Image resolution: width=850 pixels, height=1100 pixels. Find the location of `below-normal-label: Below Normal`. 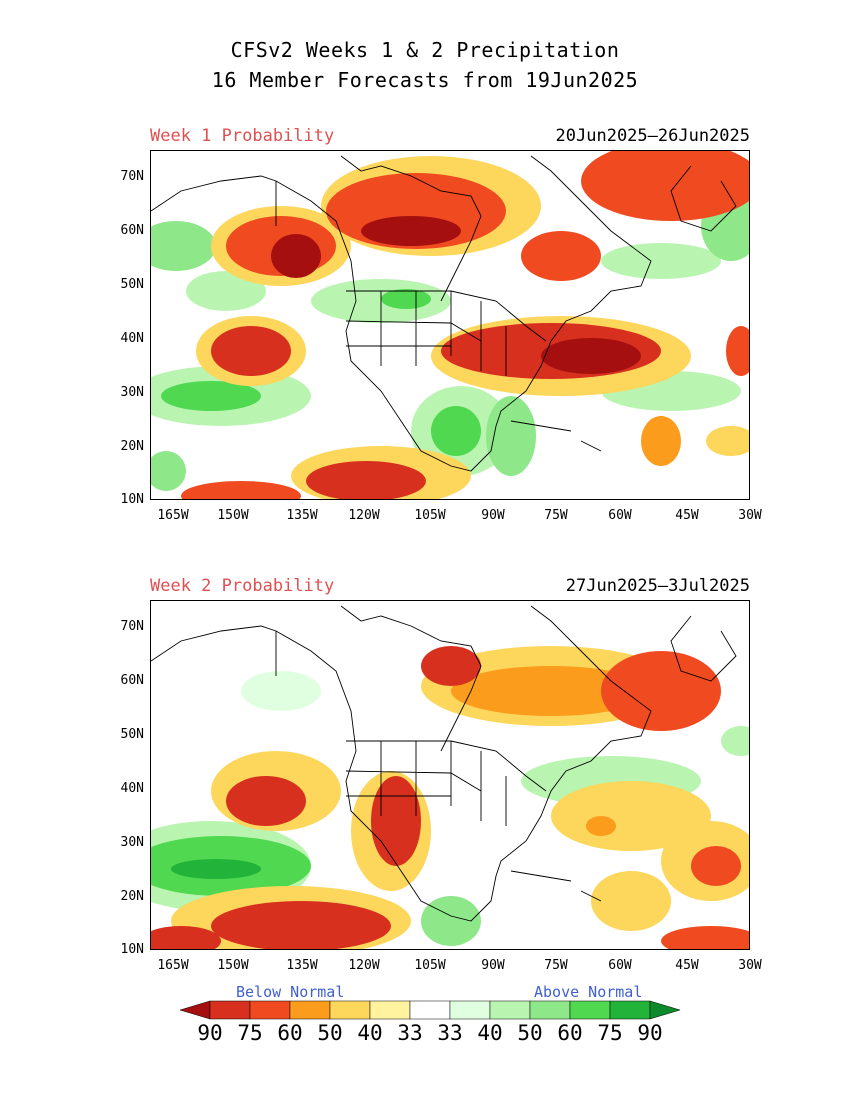

below-normal-label: Below Normal is located at coordinates (290, 992).